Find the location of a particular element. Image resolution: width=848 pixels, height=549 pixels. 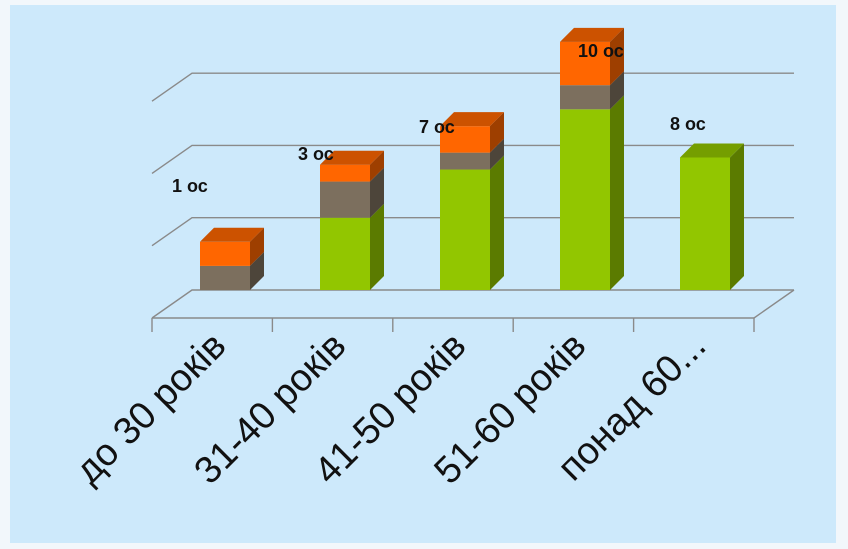

floor-edge is located at coordinates (774, 304).